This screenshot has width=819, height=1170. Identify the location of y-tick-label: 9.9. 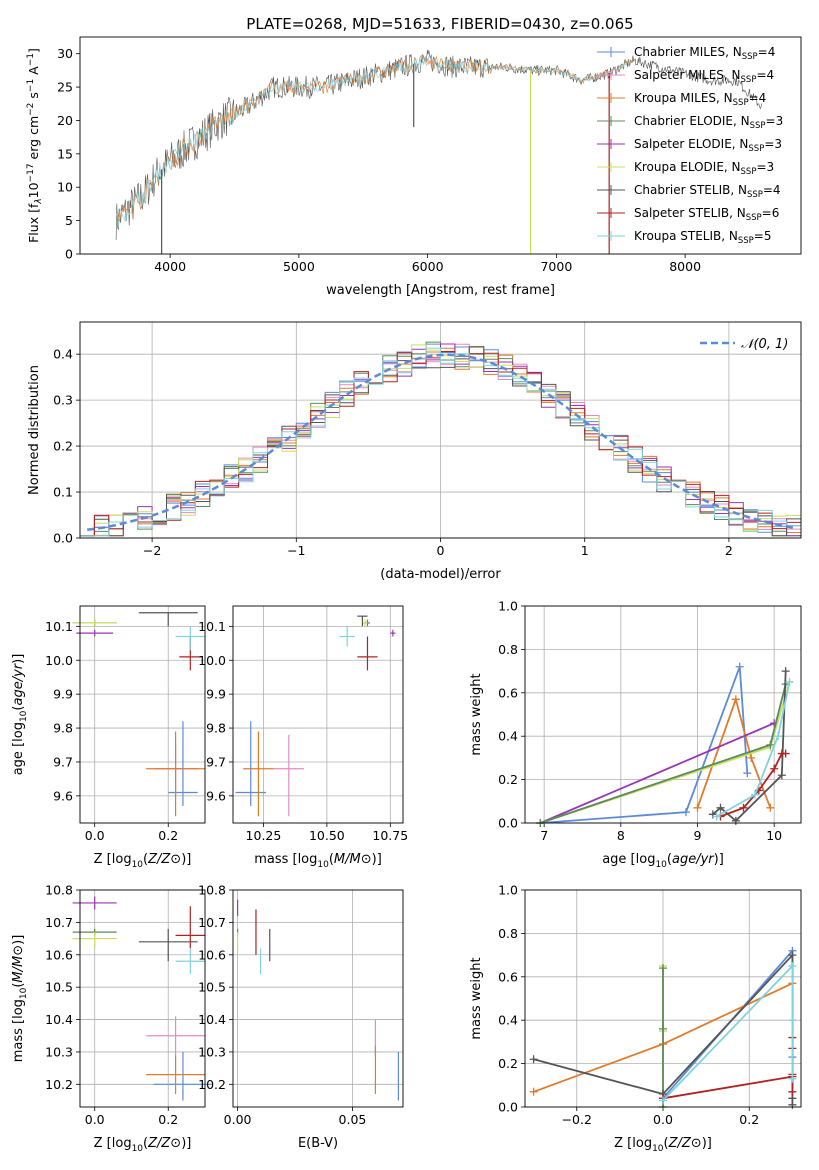
(216, 694).